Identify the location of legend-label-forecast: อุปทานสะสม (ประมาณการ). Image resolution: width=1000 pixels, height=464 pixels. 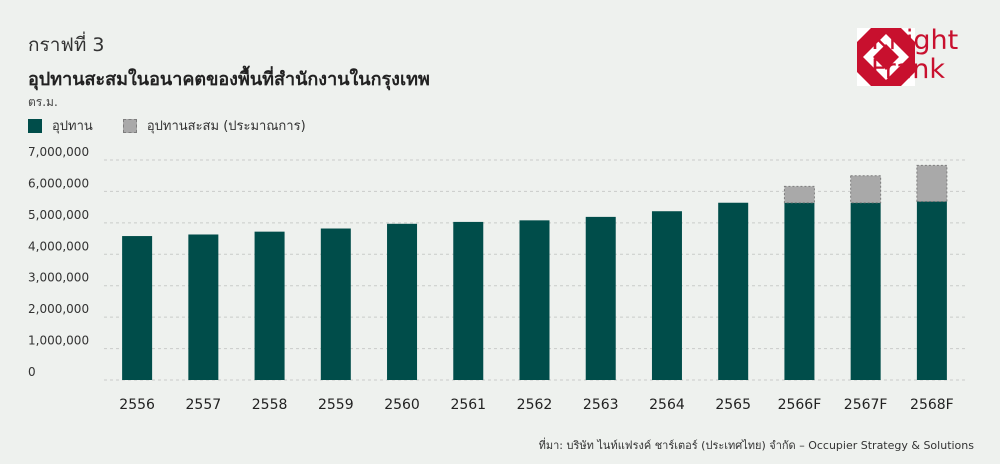
(226, 126).